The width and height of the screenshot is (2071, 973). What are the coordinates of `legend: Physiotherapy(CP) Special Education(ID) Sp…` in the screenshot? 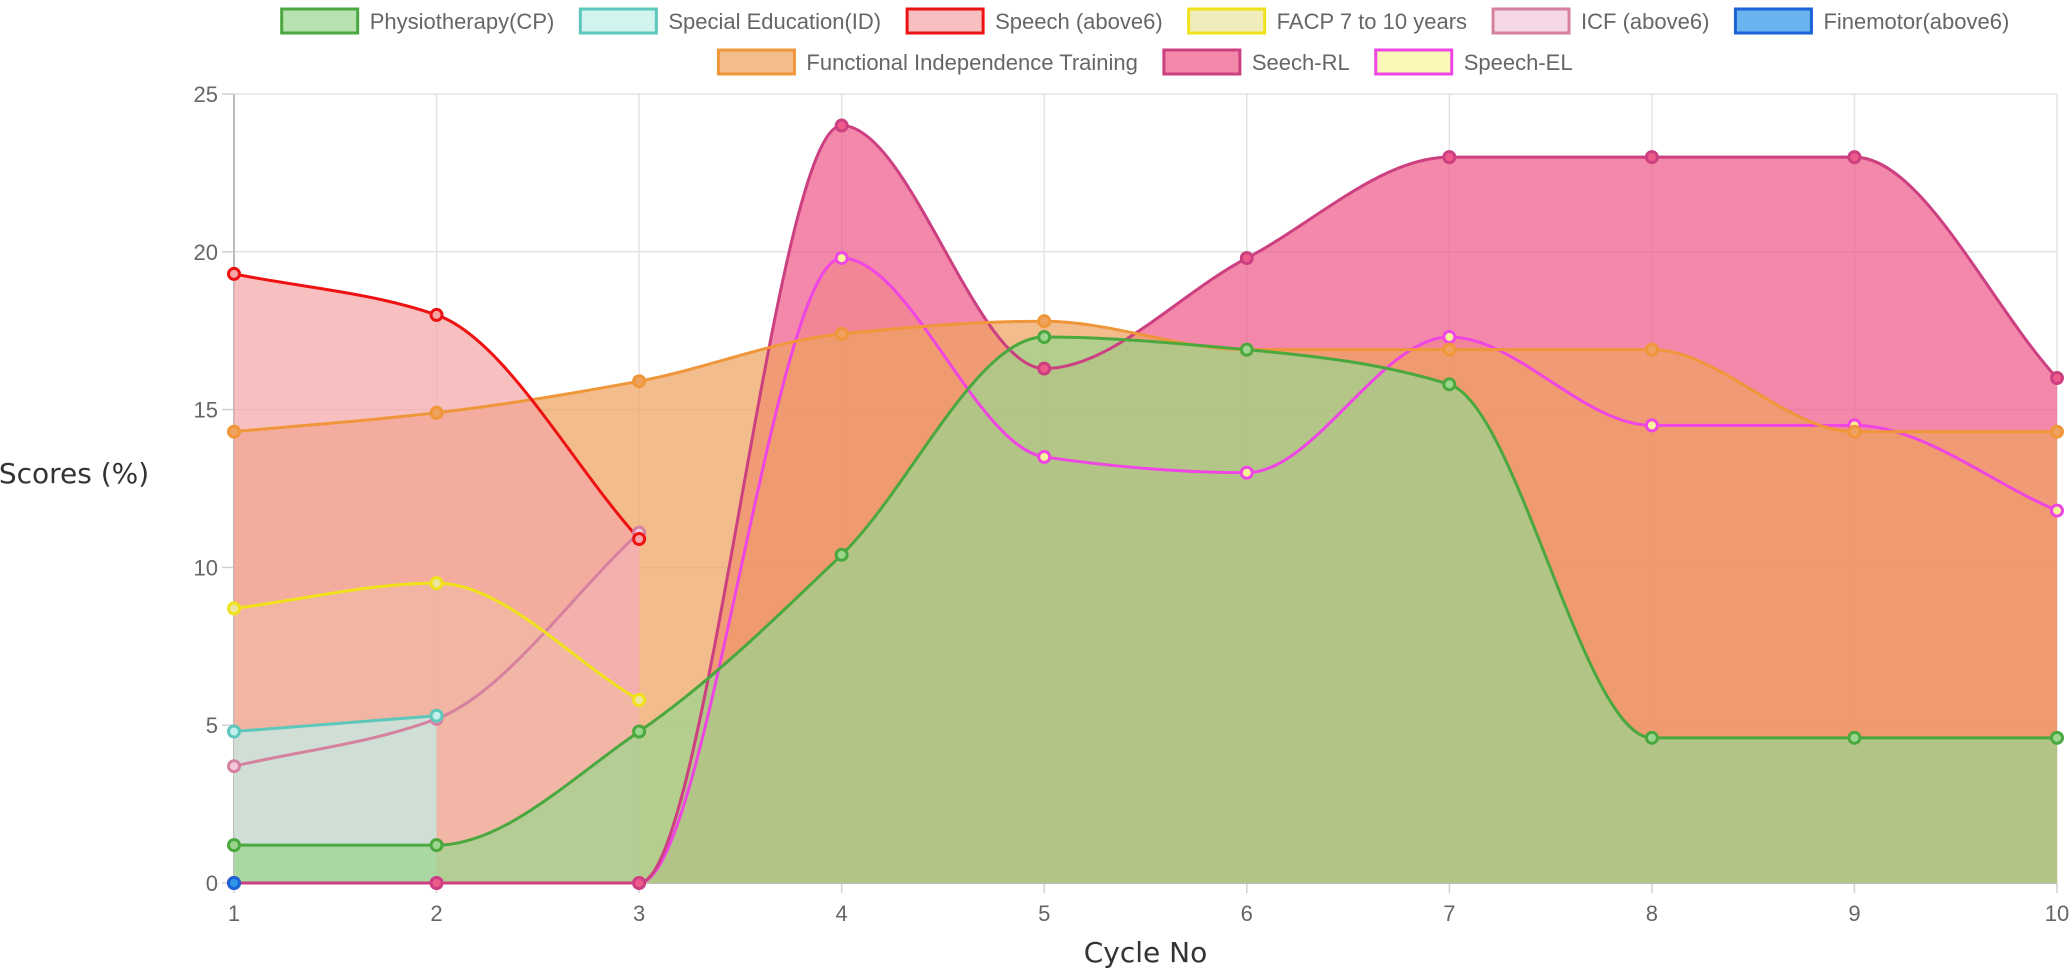 It's located at (1144, 41).